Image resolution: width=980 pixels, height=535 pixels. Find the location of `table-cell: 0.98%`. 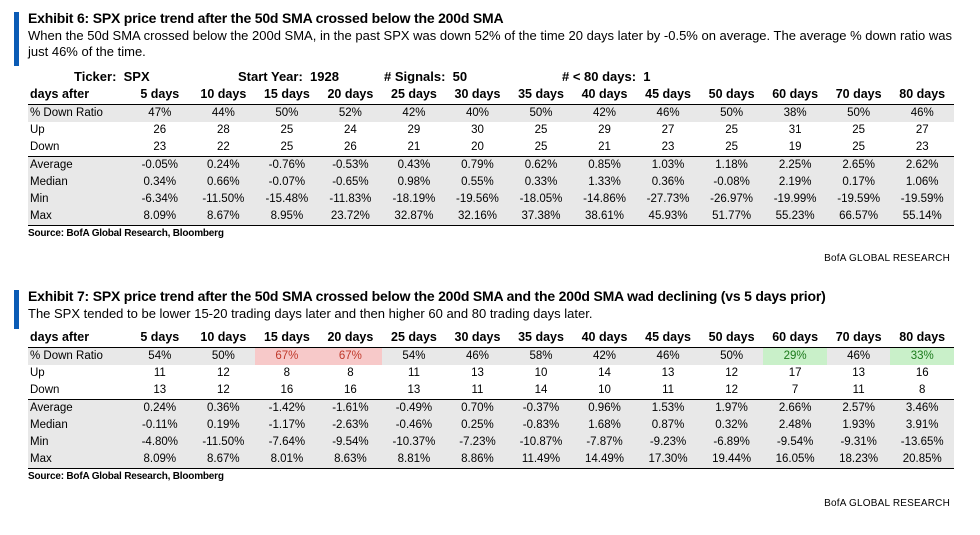

table-cell: 0.98% is located at coordinates (414, 182).